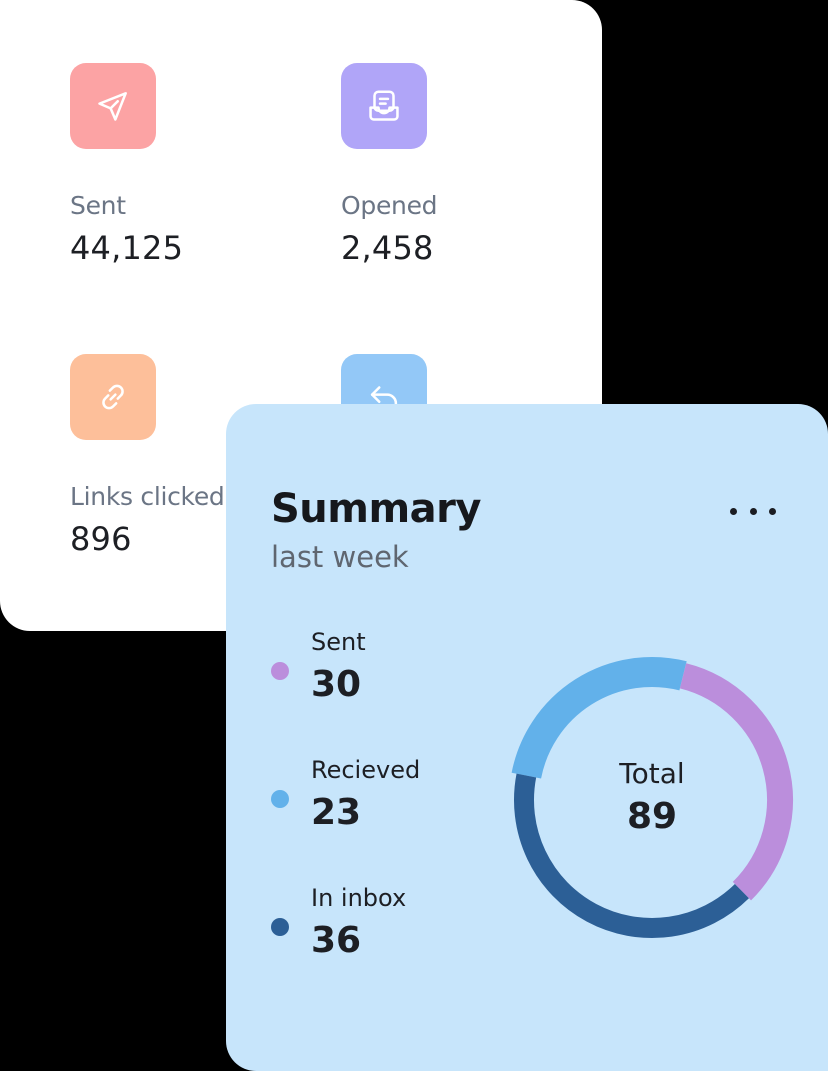  What do you see at coordinates (599, 718) in the screenshot?
I see `donut-slice-received` at bounding box center [599, 718].